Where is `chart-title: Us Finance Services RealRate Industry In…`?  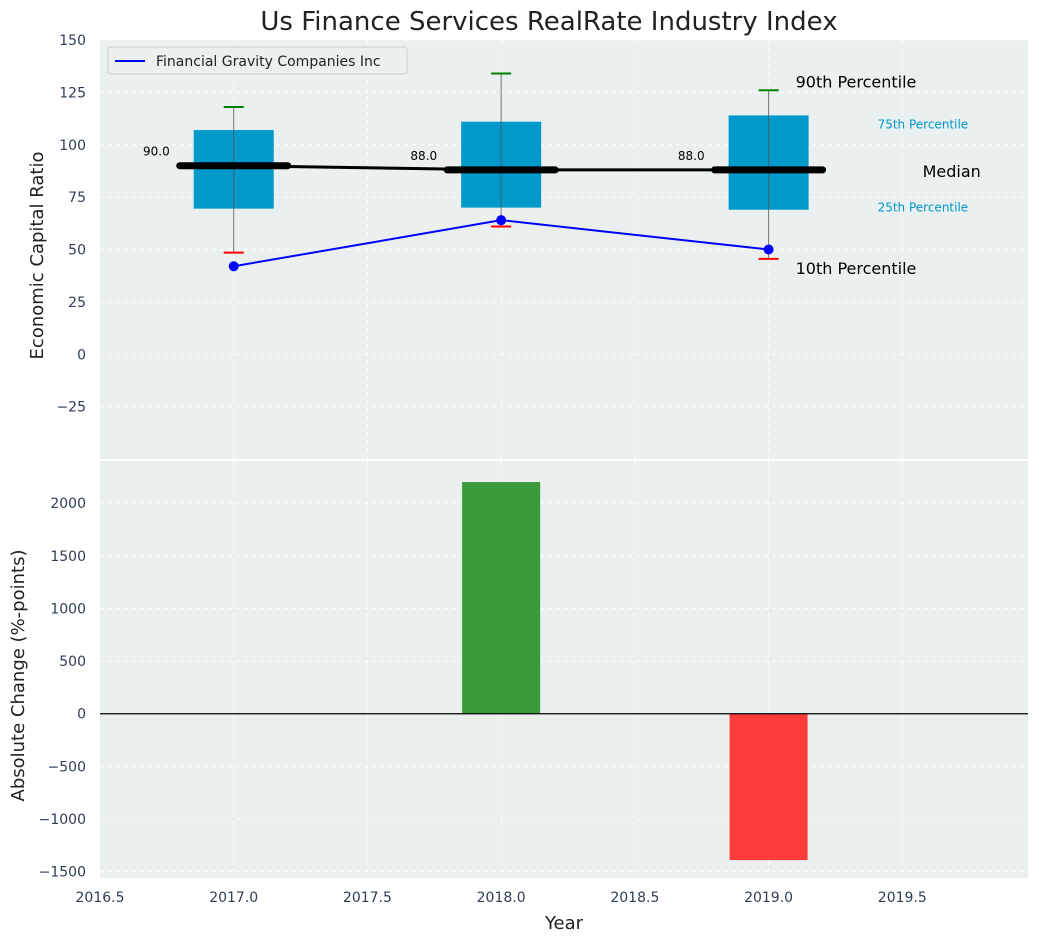
chart-title: Us Finance Services RealRate Industry In… is located at coordinates (548, 22).